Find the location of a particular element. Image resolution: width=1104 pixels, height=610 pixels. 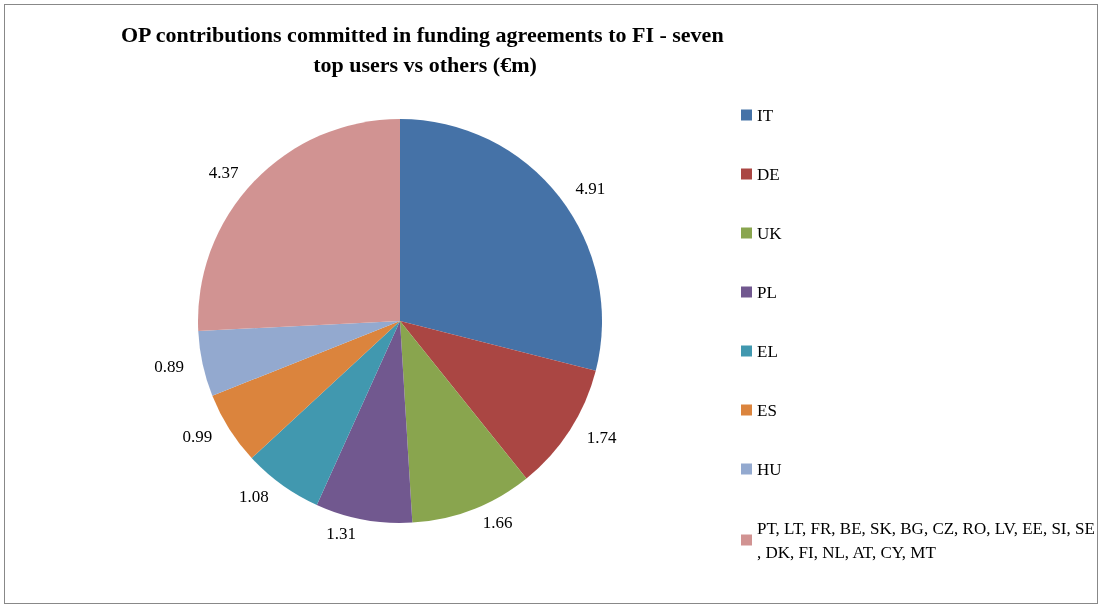

legend-label: PT, LT, FR, BE, SK, BG, CZ, RO, LV, EE, SI, SE, DK, FI, NL, AT, CY, MT is located at coordinates (926, 540).